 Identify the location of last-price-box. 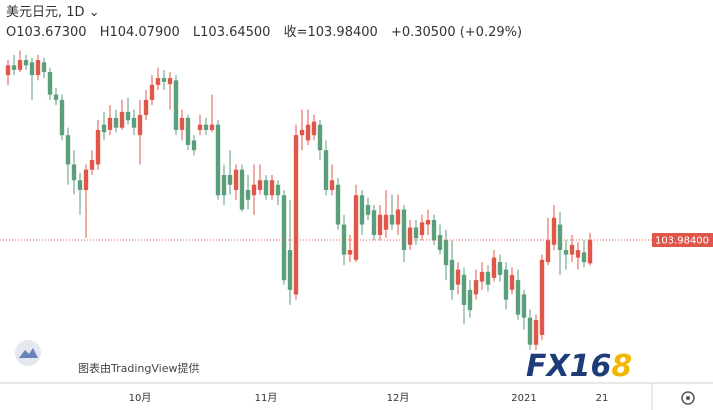
(682, 240).